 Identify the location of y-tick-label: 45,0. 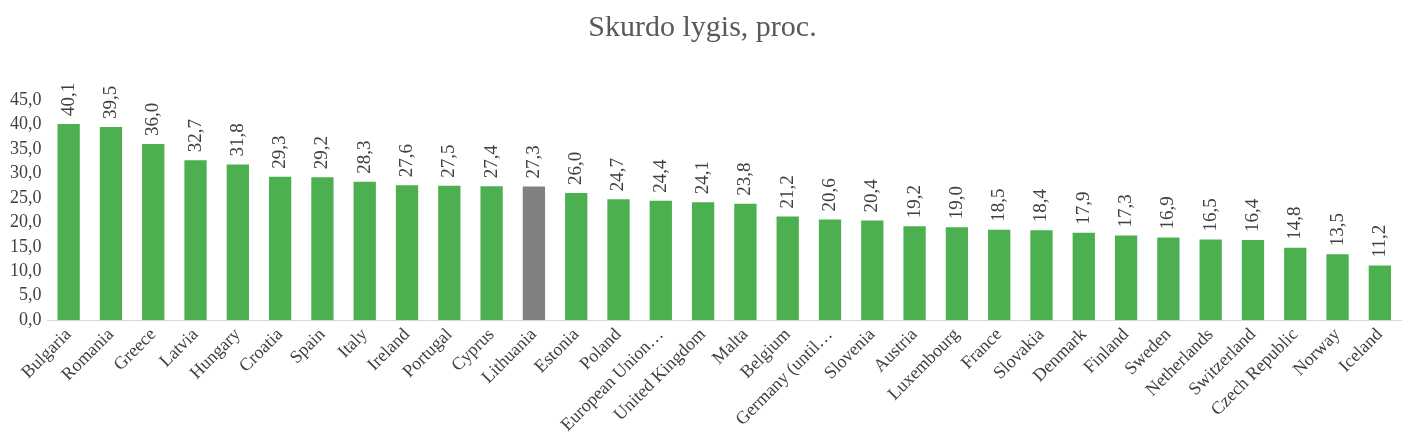
(26, 98).